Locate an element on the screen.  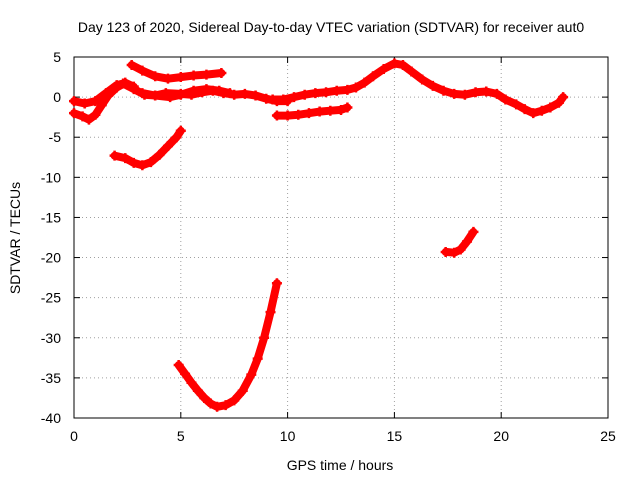
x-axis-label: GPS time / hours is located at coordinates (340, 465).